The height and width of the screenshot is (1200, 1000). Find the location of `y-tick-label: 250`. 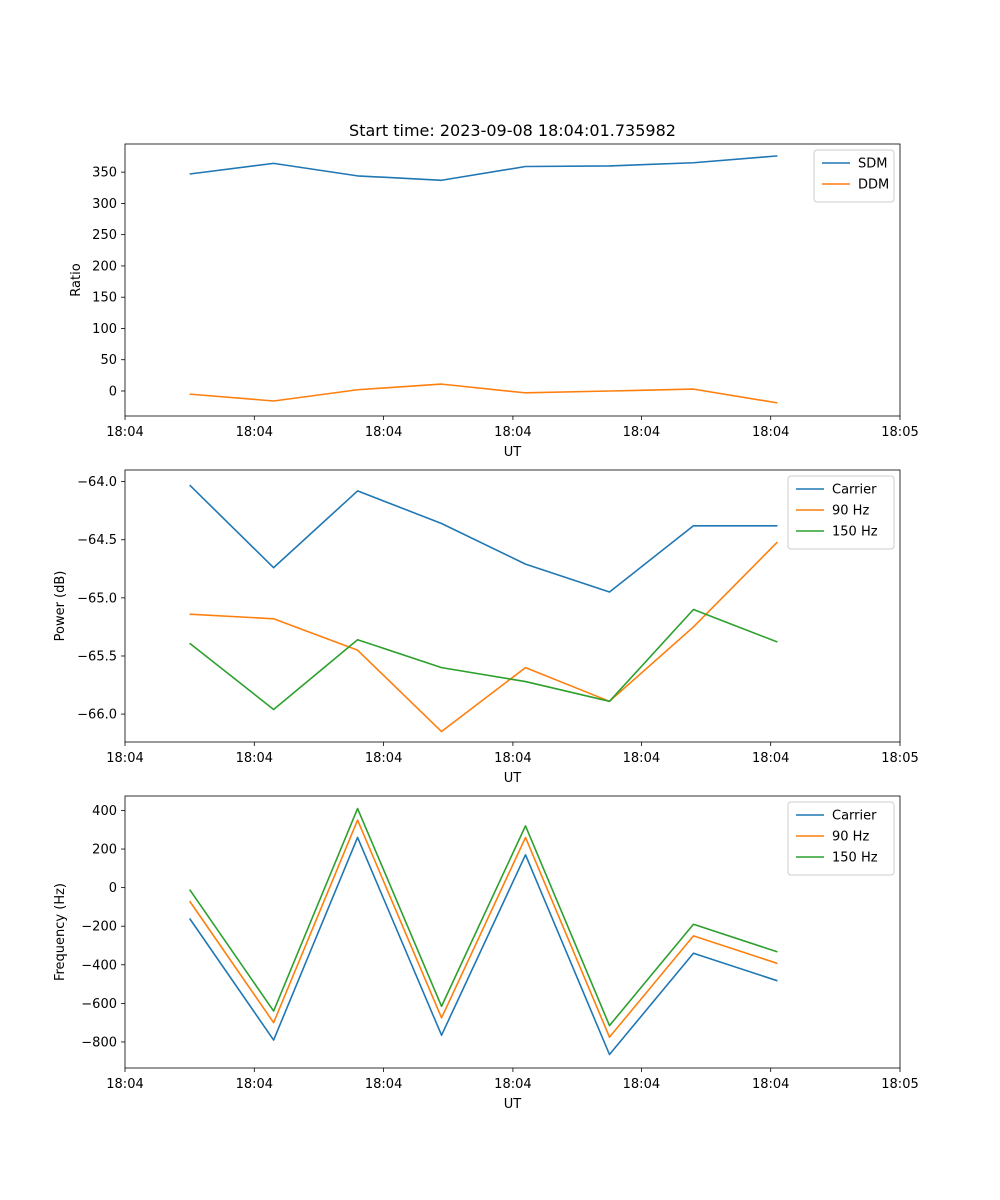

y-tick-label: 250 is located at coordinates (104, 235).